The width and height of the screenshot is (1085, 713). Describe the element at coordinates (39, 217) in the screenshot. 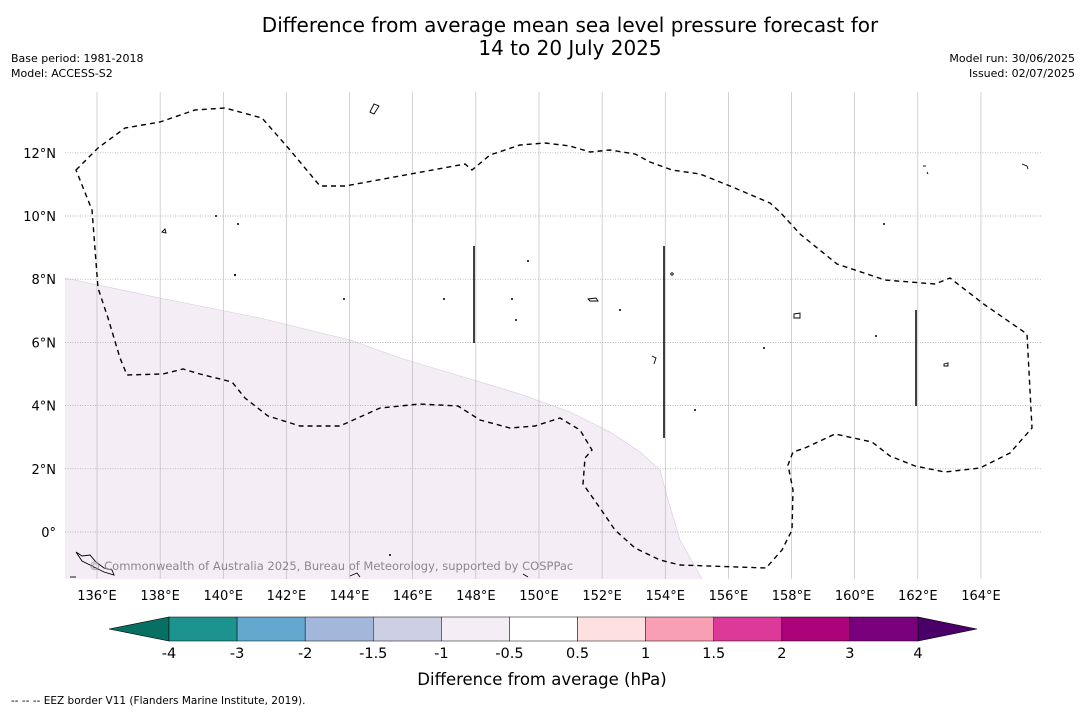

I see `lat-tick-label: 10°N` at that location.